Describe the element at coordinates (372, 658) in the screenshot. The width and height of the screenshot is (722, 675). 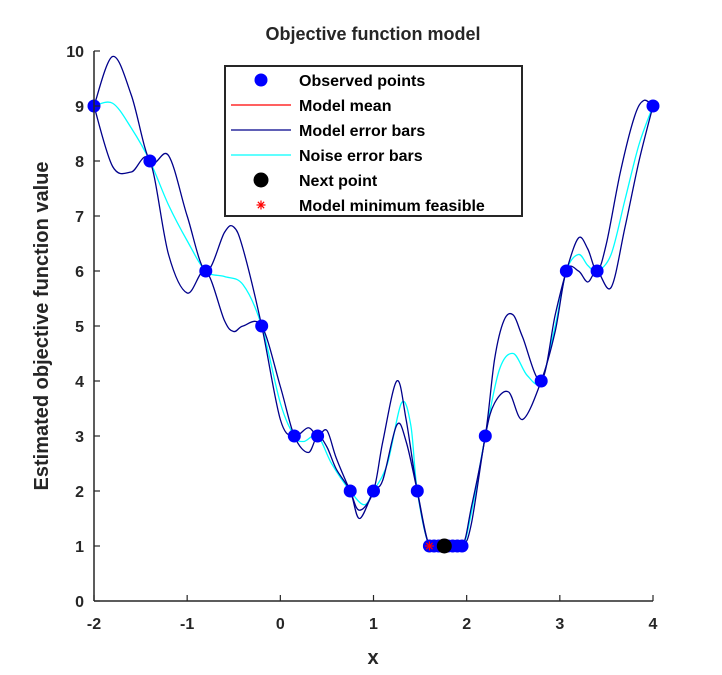
I see `x-axis-title: x` at that location.